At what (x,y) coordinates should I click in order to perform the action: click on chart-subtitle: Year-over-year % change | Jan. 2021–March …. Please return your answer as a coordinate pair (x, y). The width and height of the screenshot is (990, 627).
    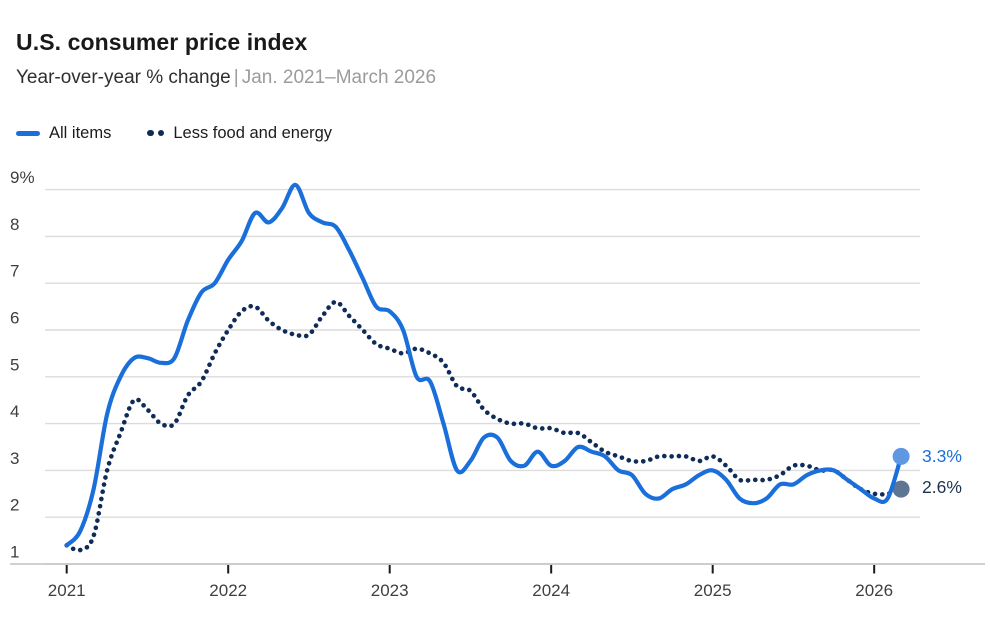
    Looking at the image, I should click on (226, 78).